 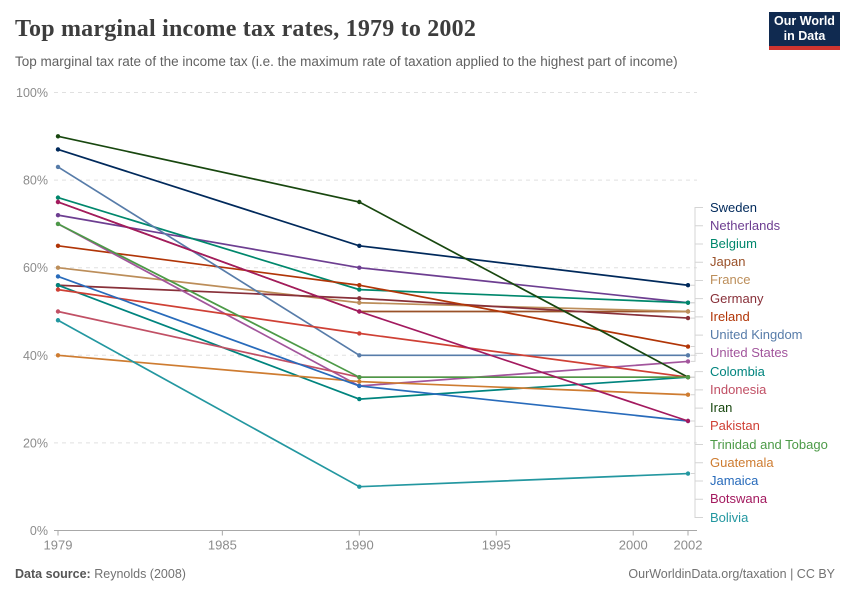 I want to click on legend-item-indonesia: Indonesia, so click(x=738, y=389).